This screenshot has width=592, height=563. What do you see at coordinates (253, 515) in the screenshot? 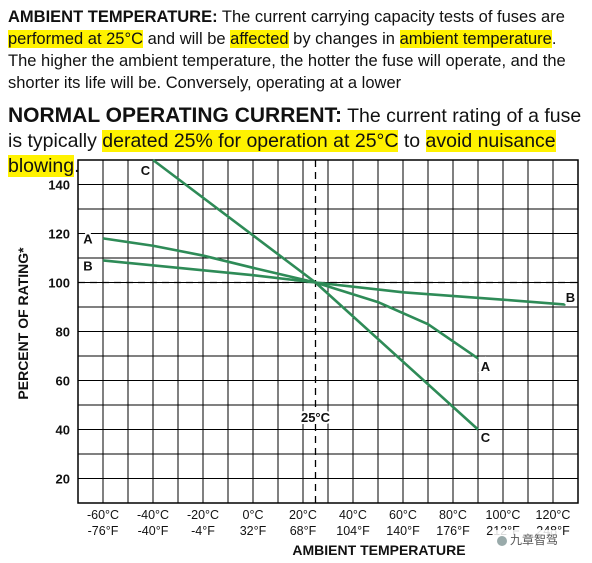
I see `x-tick-label-celsius: 0°C` at bounding box center [253, 515].